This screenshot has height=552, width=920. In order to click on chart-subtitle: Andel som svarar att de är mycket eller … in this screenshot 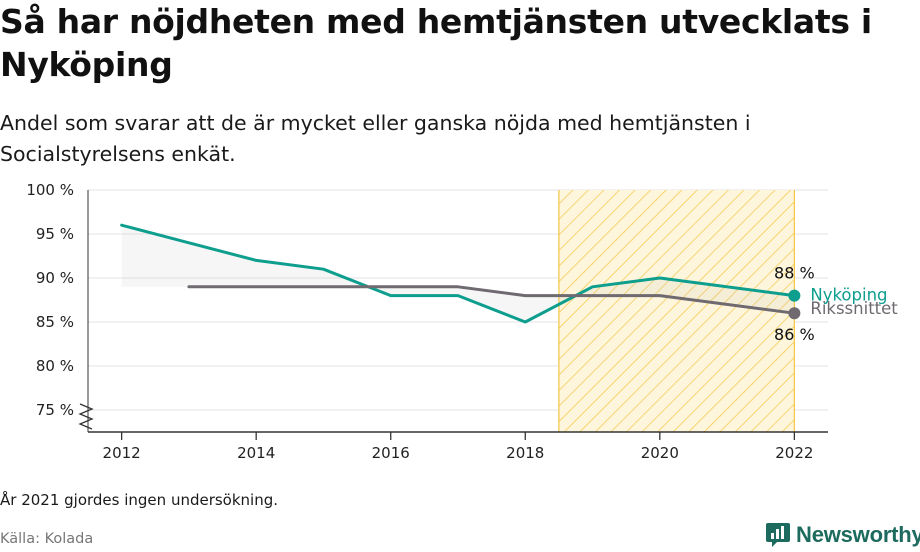, I will do `click(375, 138)`.